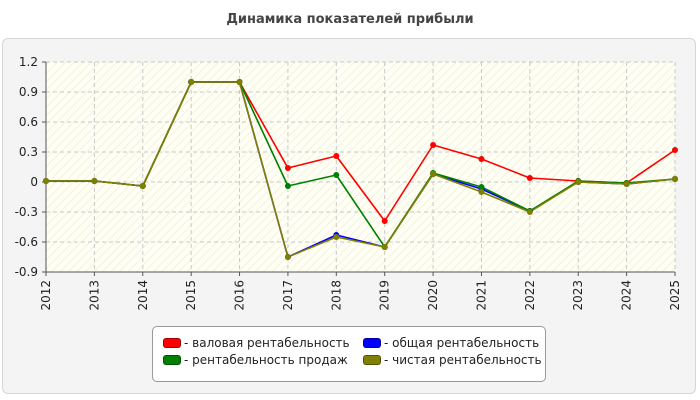 Image resolution: width=700 pixels, height=400 pixels. Describe the element at coordinates (172, 343) in the screenshot. I see `legend-swatch-gross` at that location.